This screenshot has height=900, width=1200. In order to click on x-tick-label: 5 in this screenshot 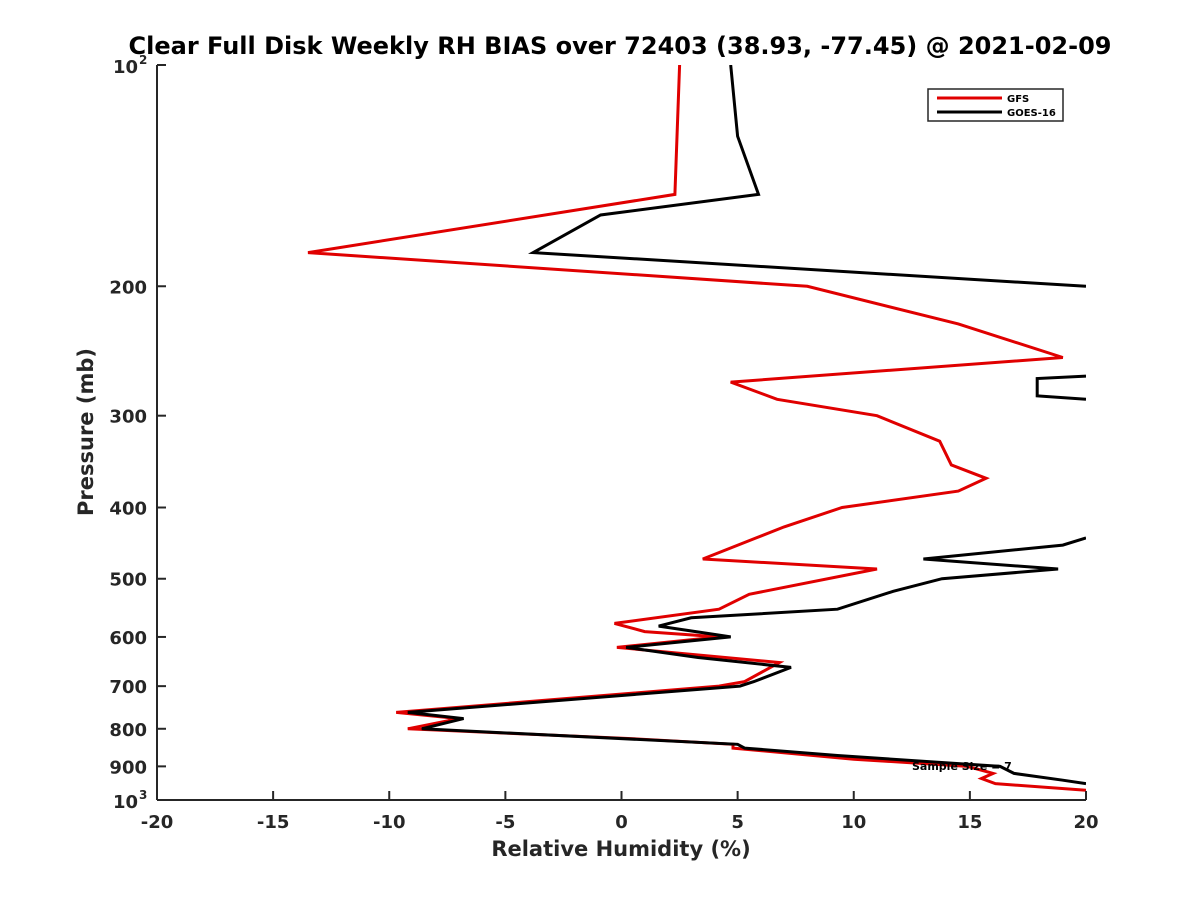, I will do `click(737, 822)`.